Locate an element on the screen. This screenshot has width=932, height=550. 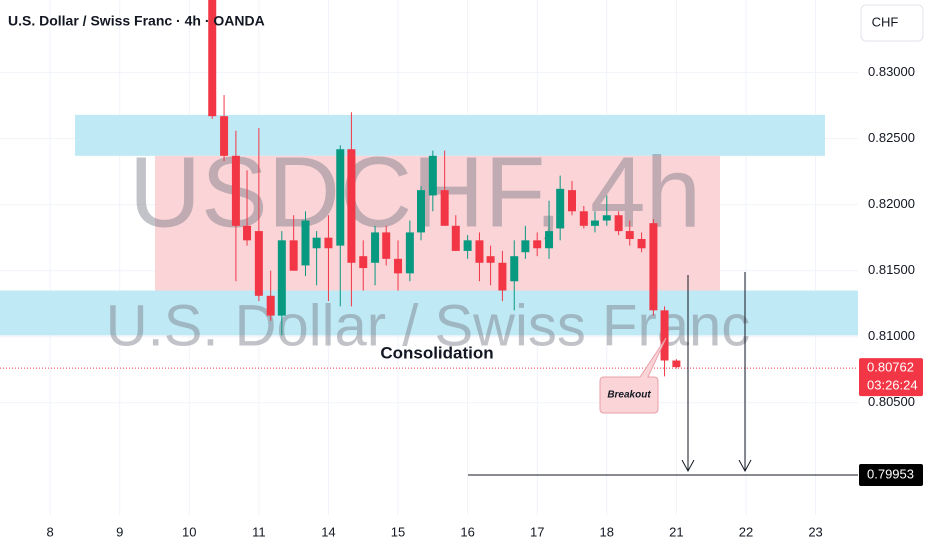
x-tick-label: 16 is located at coordinates (467, 531).